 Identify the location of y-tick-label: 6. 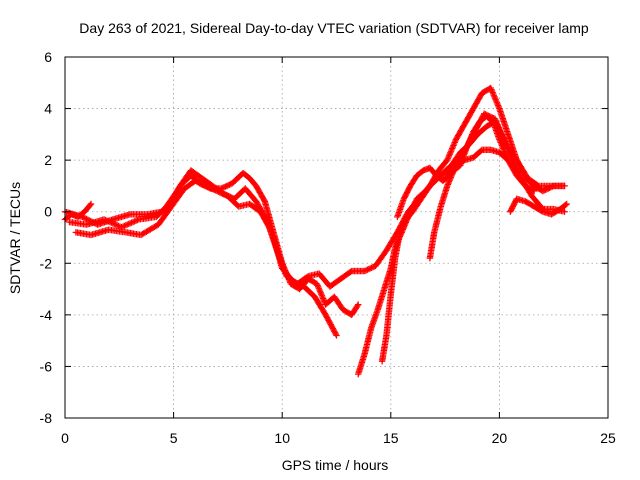
(48, 57).